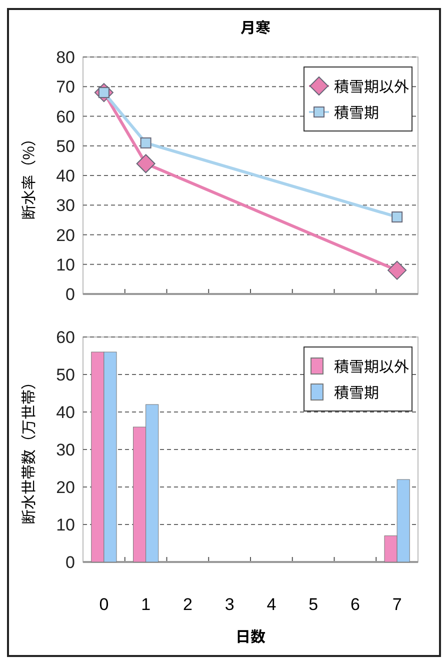  I want to click on x-tick-label: 6, so click(355, 604).